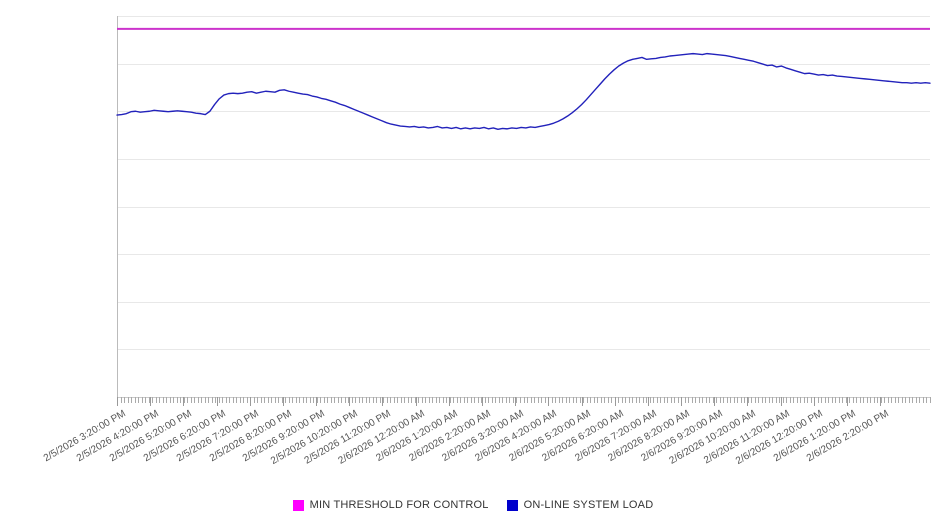 The height and width of the screenshot is (526, 946). I want to click on legend-swatch-blue, so click(512, 505).